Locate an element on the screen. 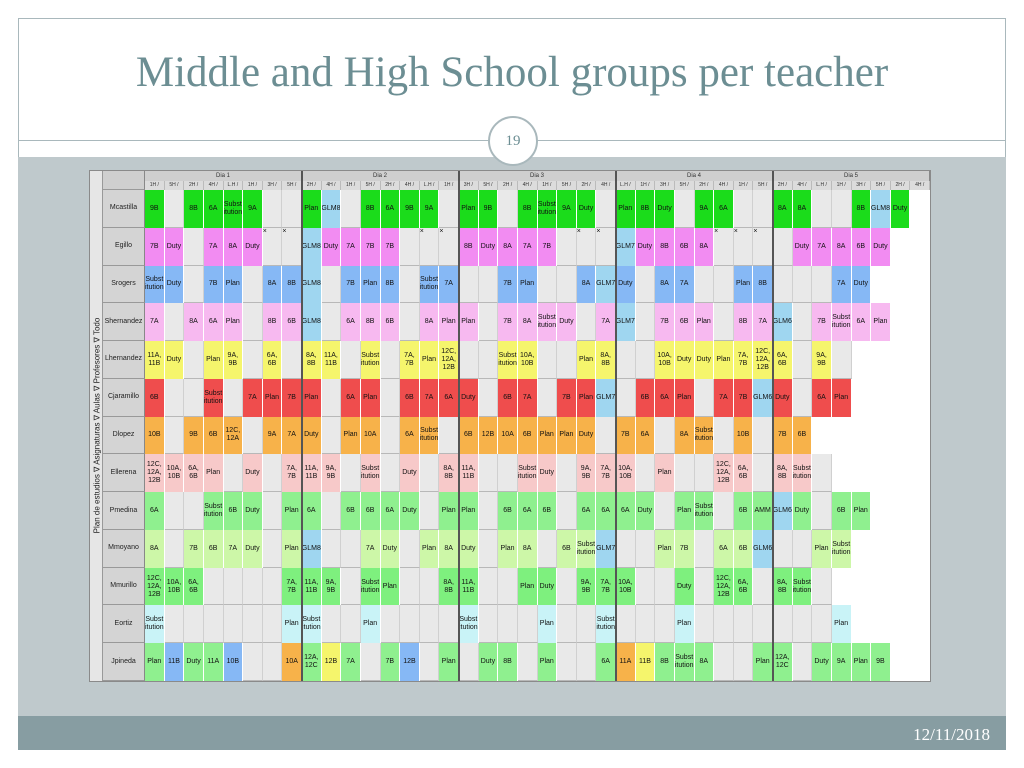 This screenshot has height=768, width=1024. lesson-block: 12C, 12A, 12B is located at coordinates (155, 473).